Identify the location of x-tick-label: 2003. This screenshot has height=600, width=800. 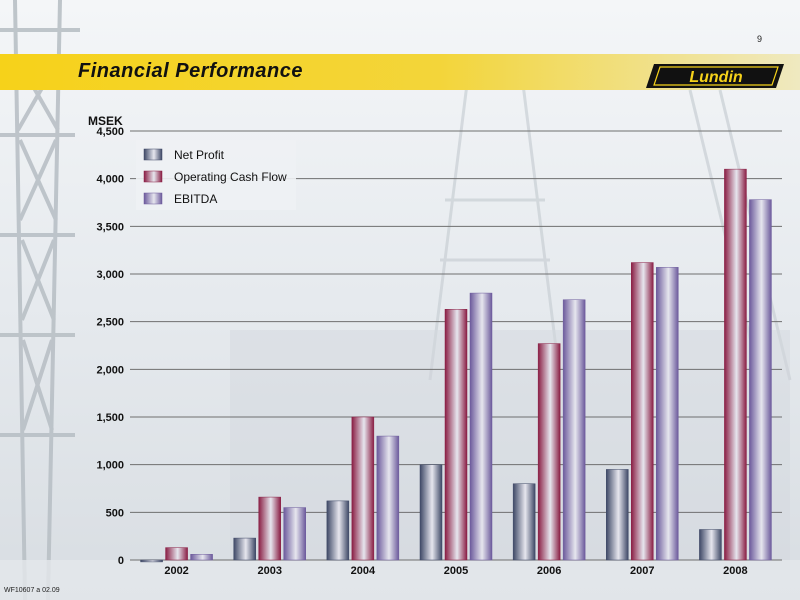
(269, 571).